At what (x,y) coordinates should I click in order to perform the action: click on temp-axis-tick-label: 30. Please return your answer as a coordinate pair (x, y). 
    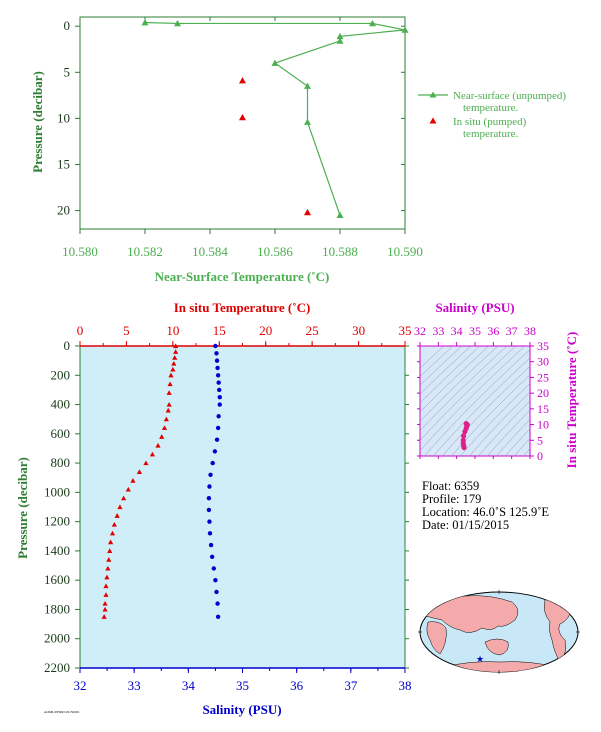
    Looking at the image, I should click on (358, 330).